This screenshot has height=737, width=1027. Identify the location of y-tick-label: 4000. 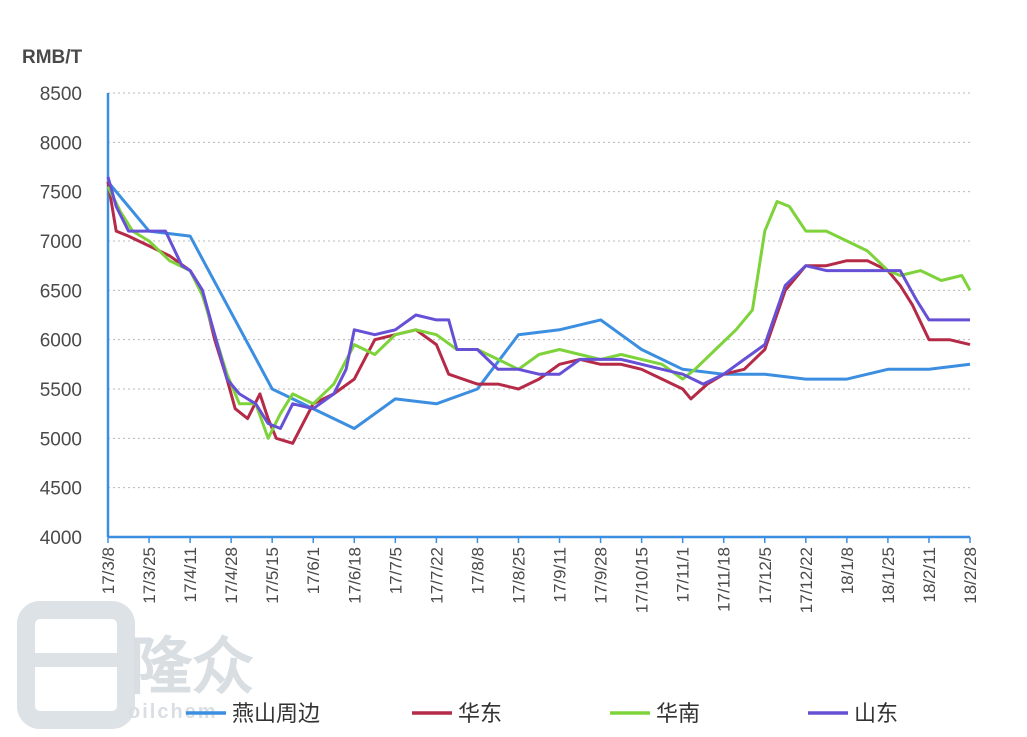
(61, 538).